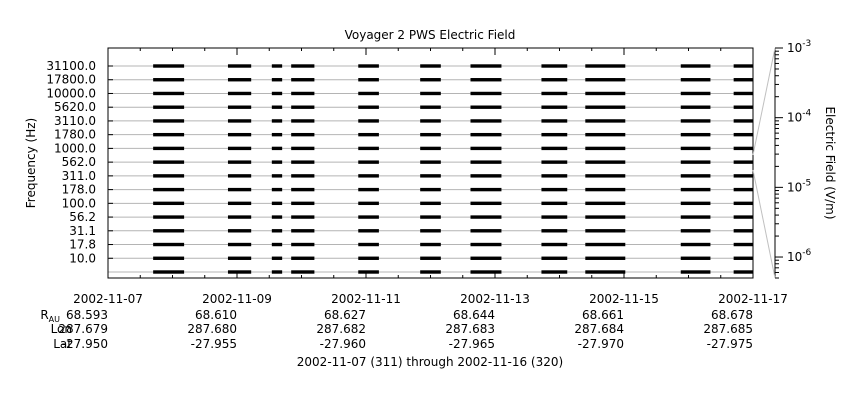 Image resolution: width=860 pixels, height=400 pixels. What do you see at coordinates (50, 316) in the screenshot?
I see `rau-label: RAU` at bounding box center [50, 316].